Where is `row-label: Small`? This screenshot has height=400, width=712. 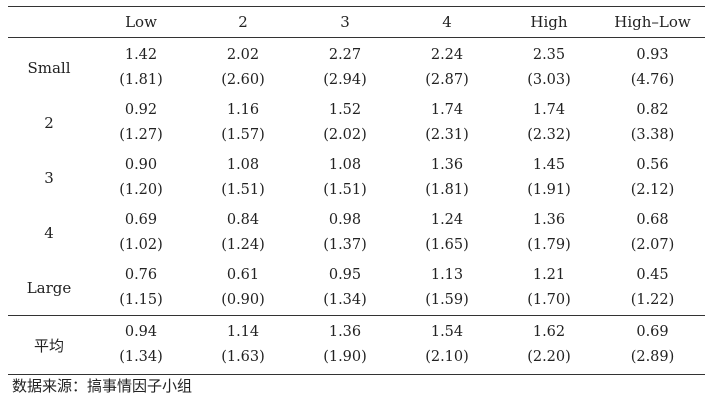
row-label: Small is located at coordinates (49, 67).